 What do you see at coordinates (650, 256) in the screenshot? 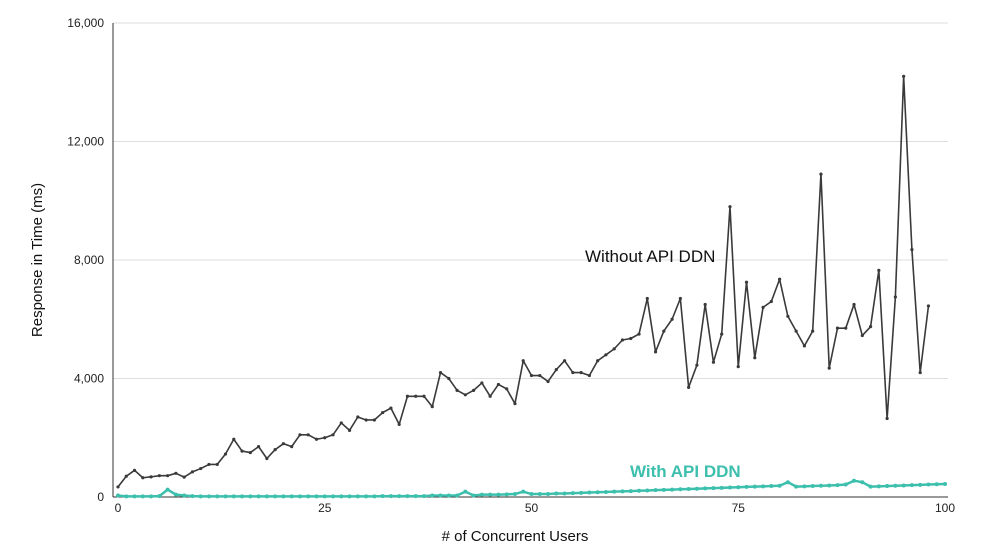
I see `series-label-without-api-ddn: Without API DDN` at bounding box center [650, 256].